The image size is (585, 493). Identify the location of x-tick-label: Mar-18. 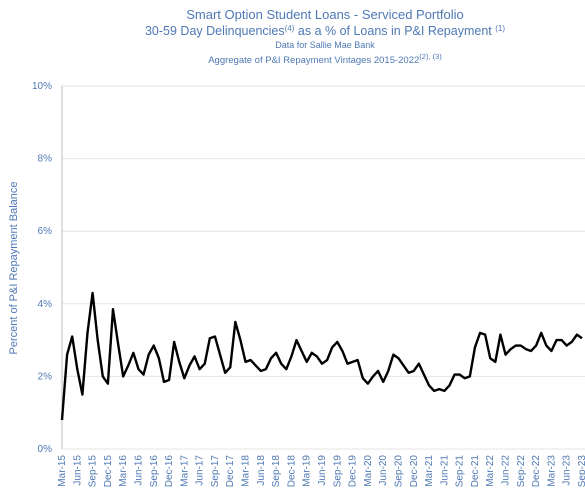
(246, 471).